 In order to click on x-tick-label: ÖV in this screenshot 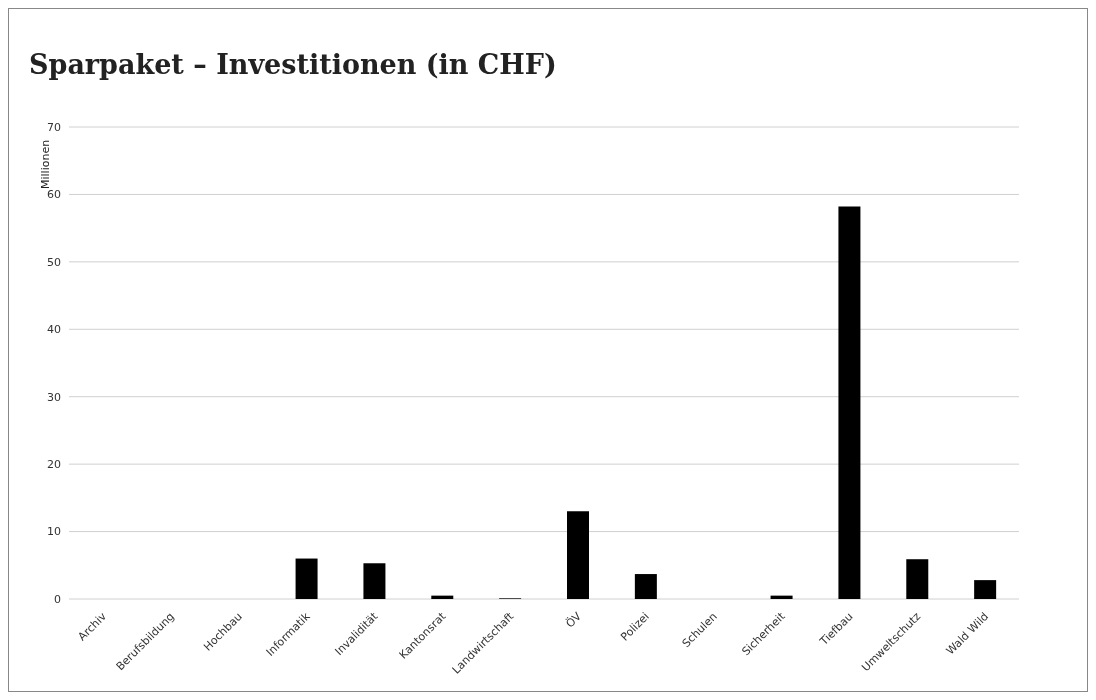, I will do `click(574, 620)`.